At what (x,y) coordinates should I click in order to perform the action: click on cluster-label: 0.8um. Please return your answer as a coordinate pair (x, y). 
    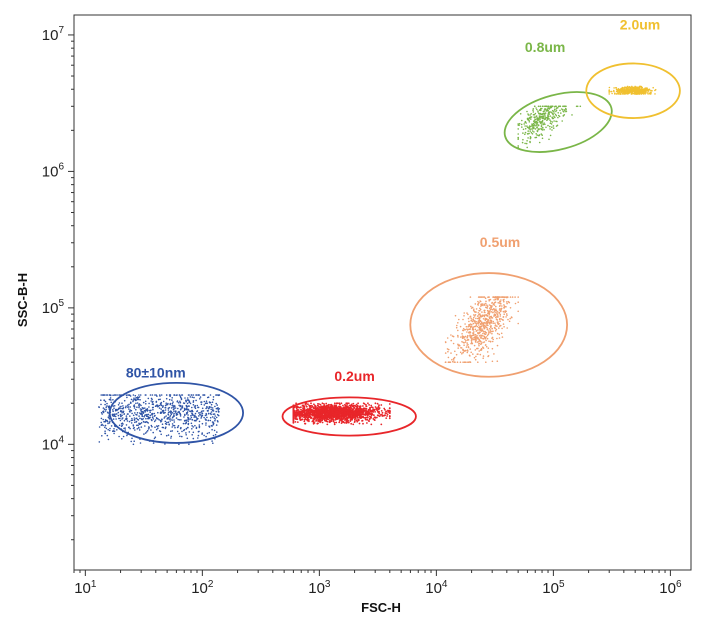
    Looking at the image, I should click on (545, 47).